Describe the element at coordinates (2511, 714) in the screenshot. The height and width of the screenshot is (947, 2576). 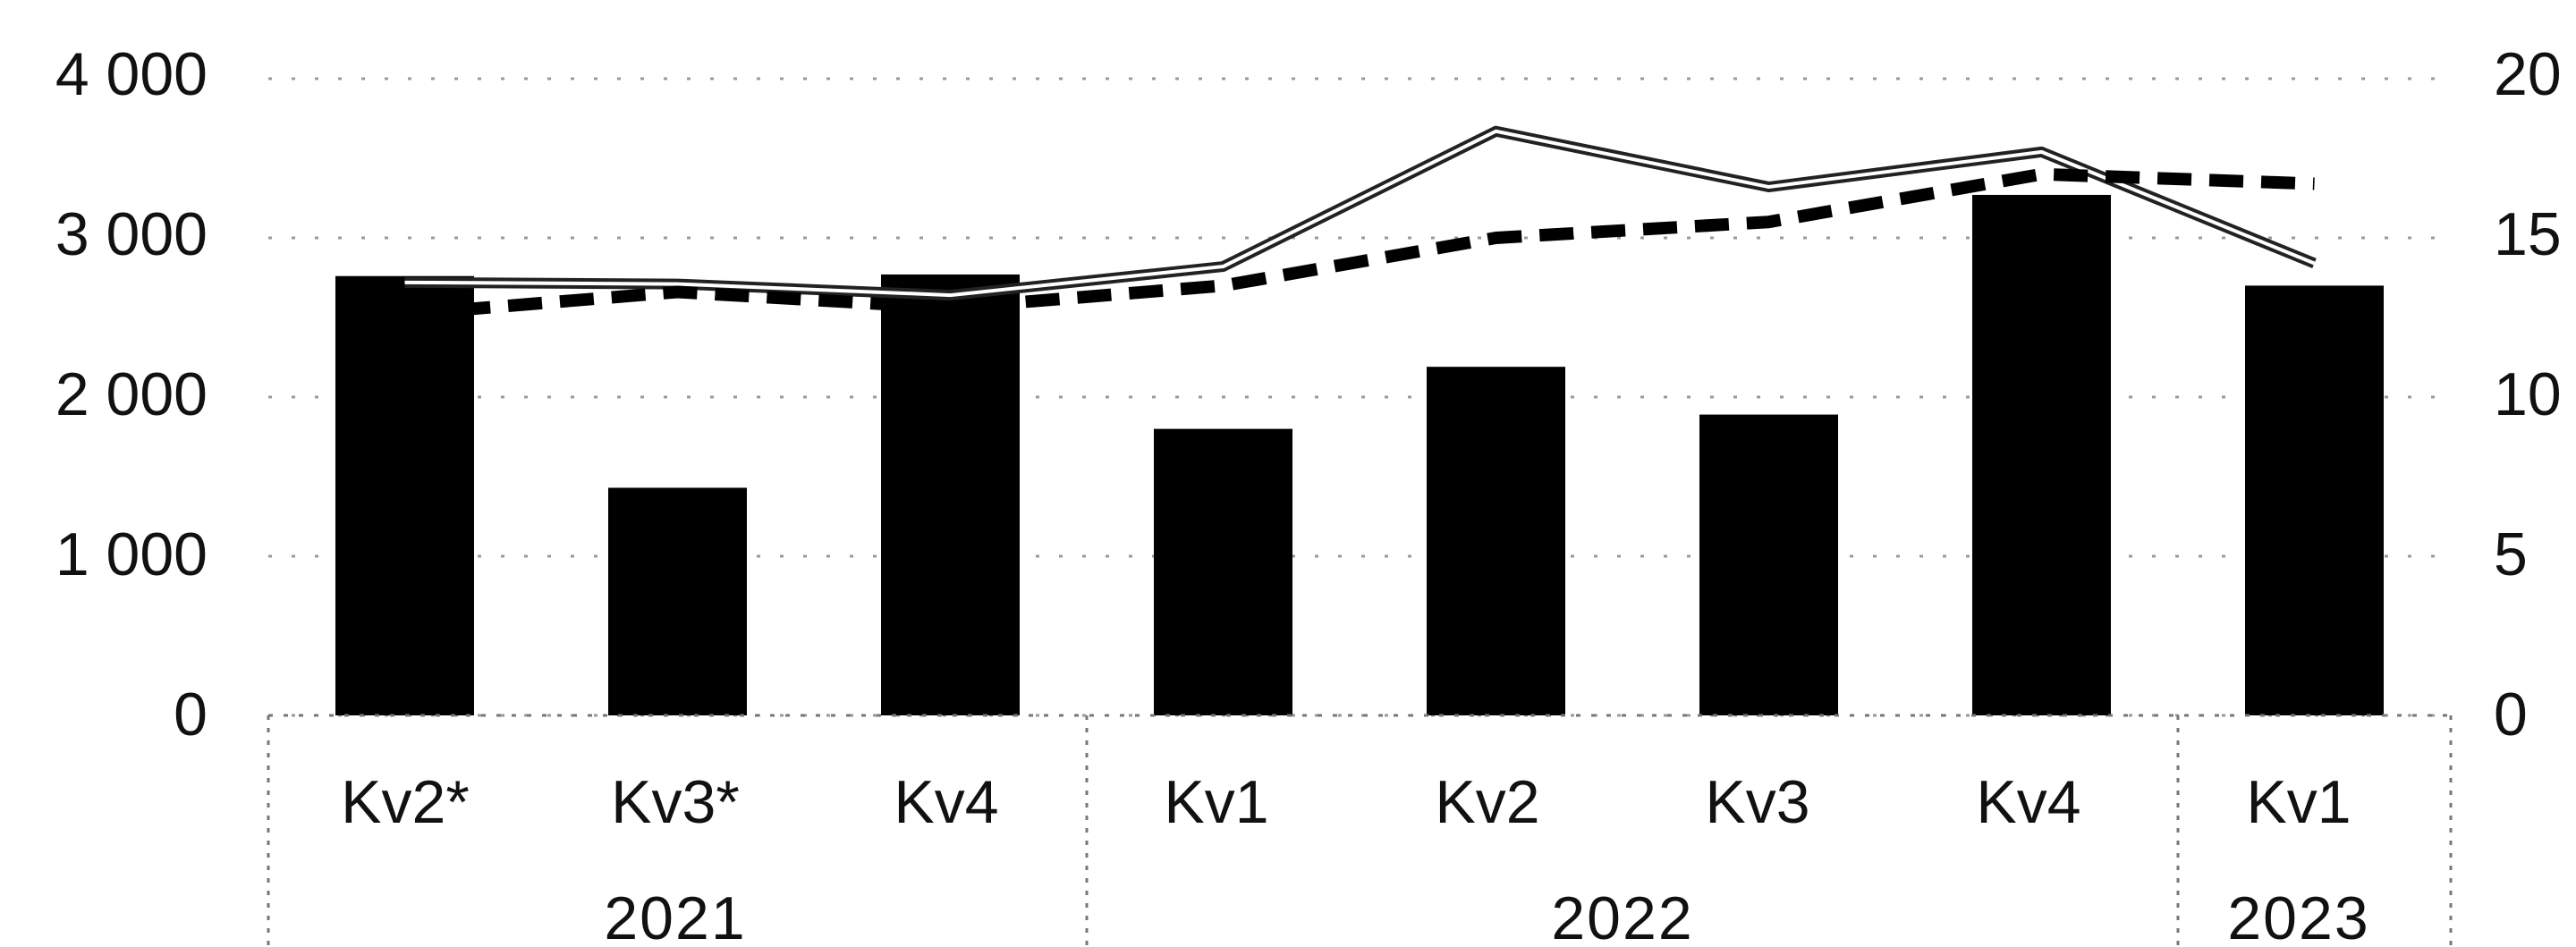
I see `y2-tick-label: 0` at that location.